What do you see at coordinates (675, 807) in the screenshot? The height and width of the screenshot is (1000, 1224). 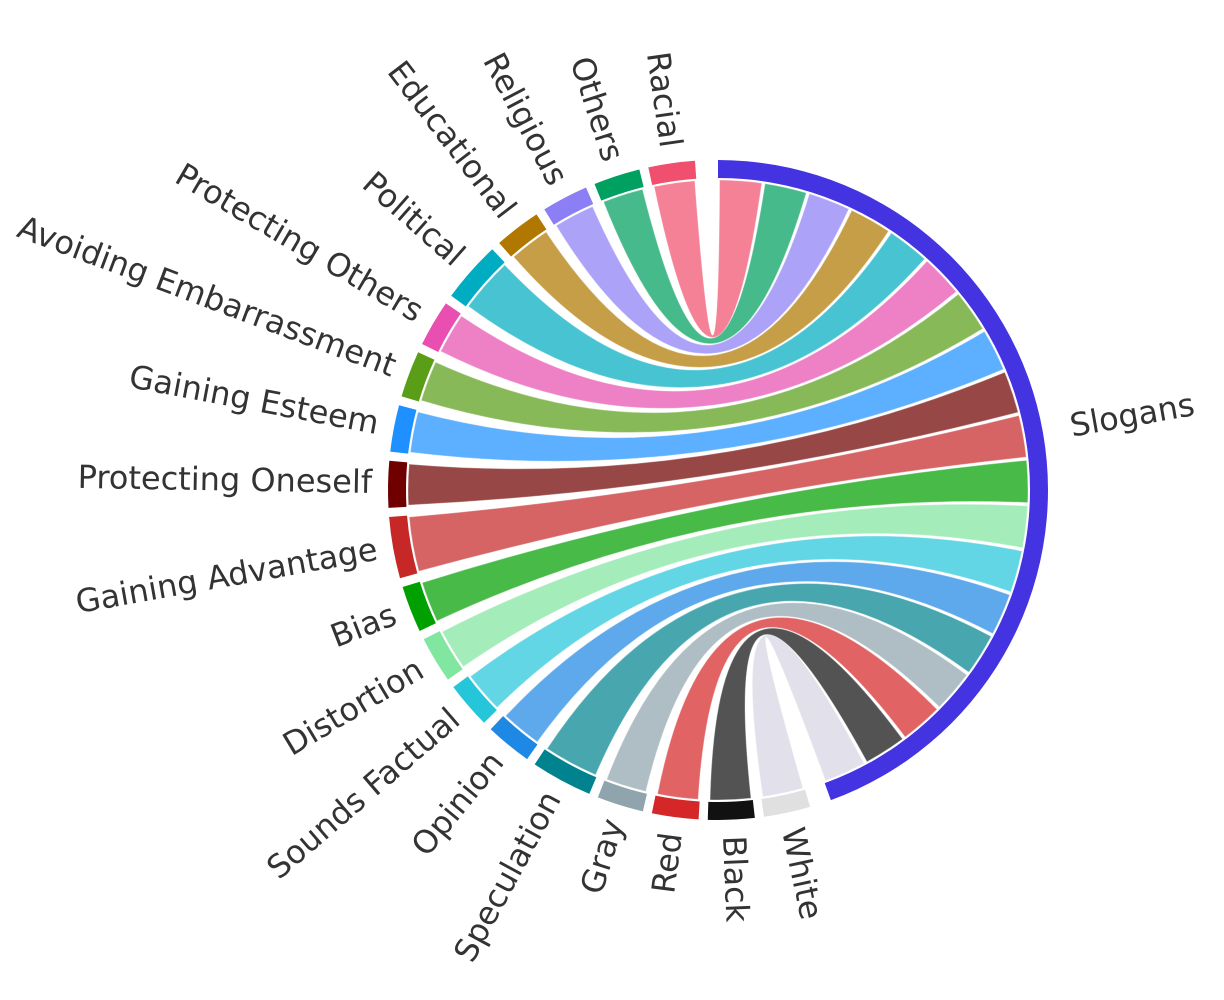 I see `arc-red` at bounding box center [675, 807].